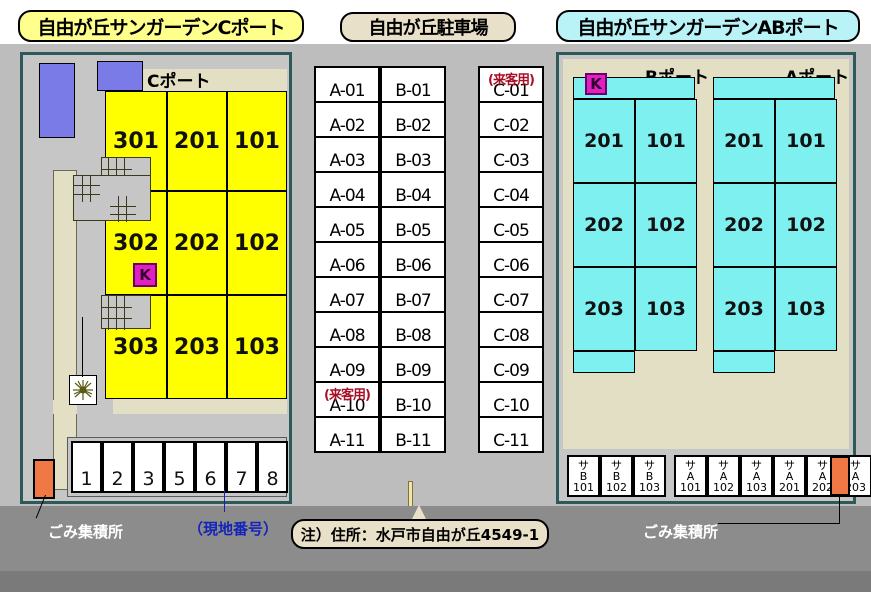 Image resolution: width=871 pixels, height=592 pixels. What do you see at coordinates (604, 225) in the screenshot?
I see `unit-b-202: 202` at bounding box center [604, 225].